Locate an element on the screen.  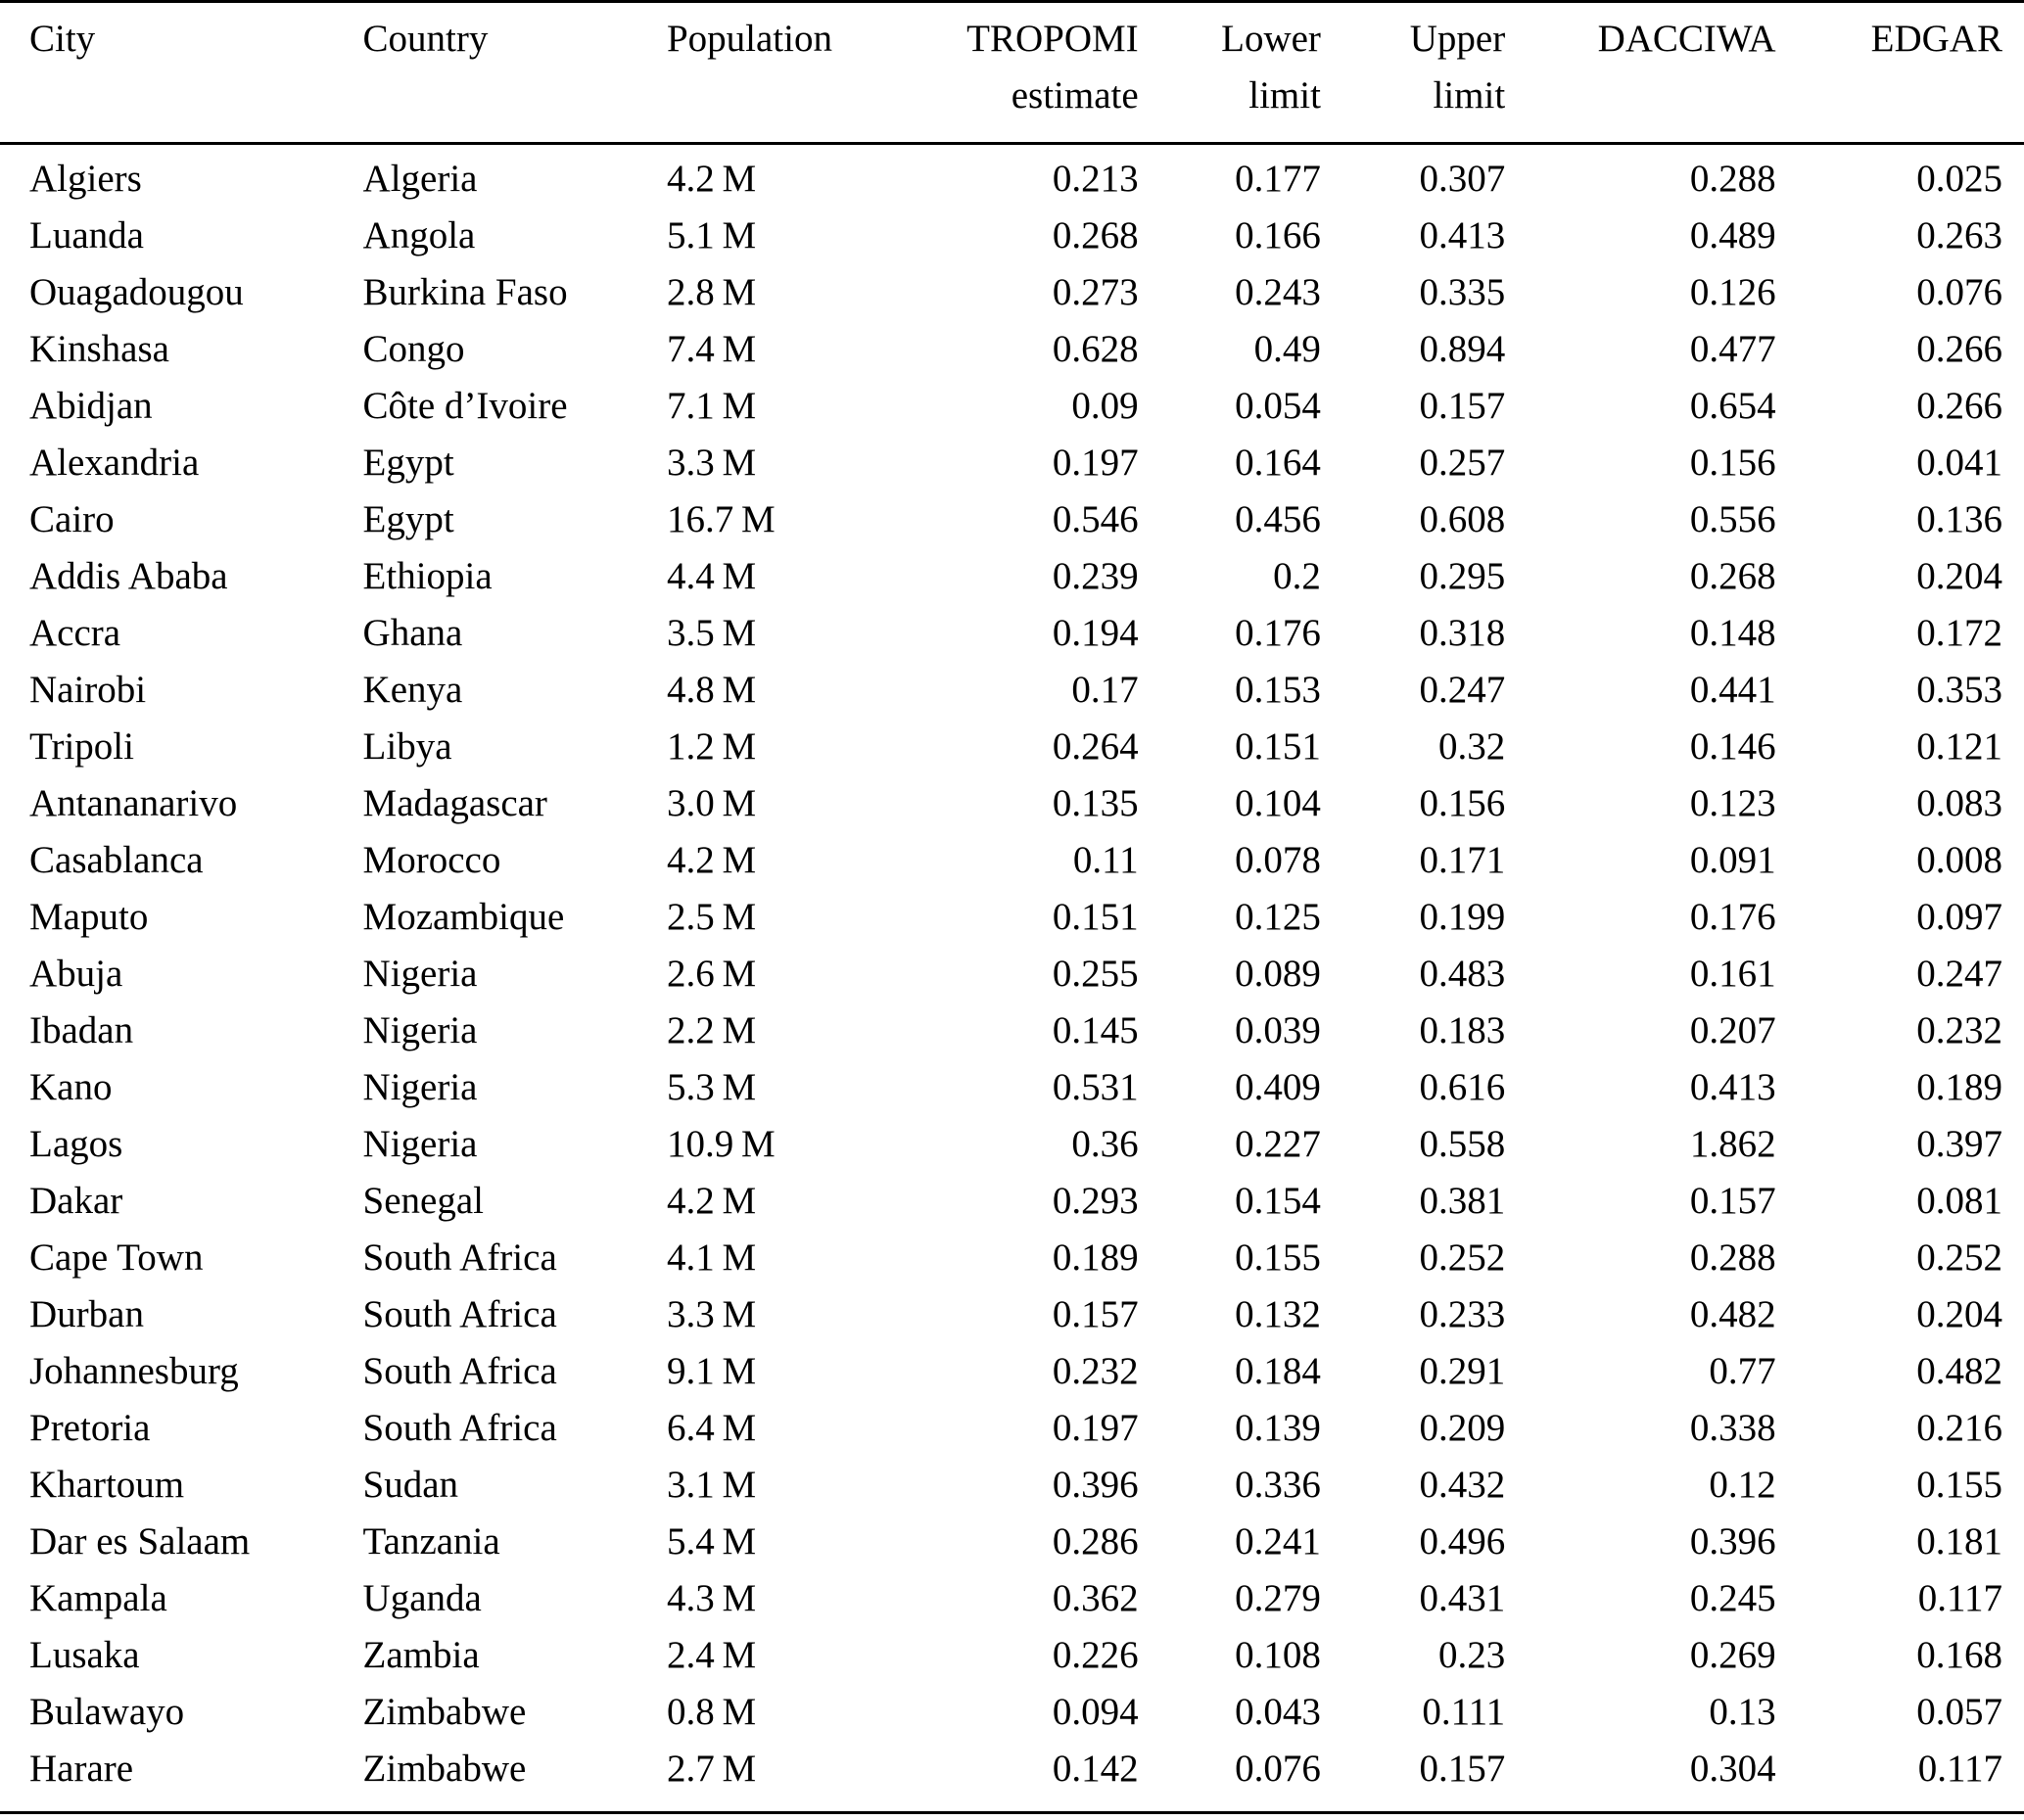
cell-edgar: 0.076 is located at coordinates (1959, 292).